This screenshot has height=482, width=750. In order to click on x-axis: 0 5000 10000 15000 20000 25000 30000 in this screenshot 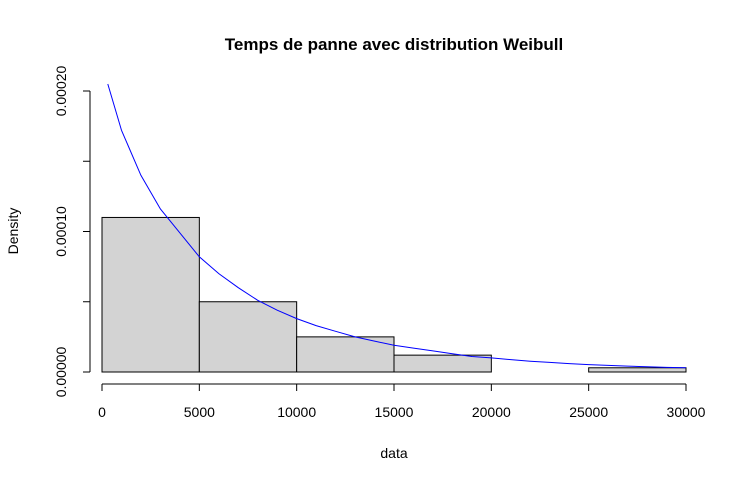, I will do `click(402, 401)`.